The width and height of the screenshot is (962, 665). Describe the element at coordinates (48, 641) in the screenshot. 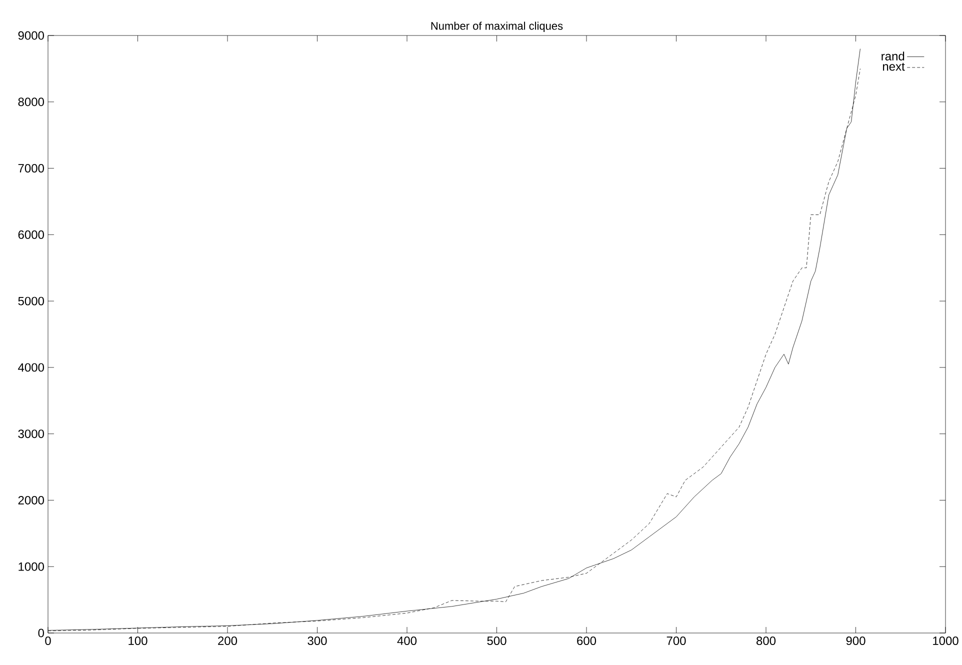

I see `x-tick-label: 0` at that location.